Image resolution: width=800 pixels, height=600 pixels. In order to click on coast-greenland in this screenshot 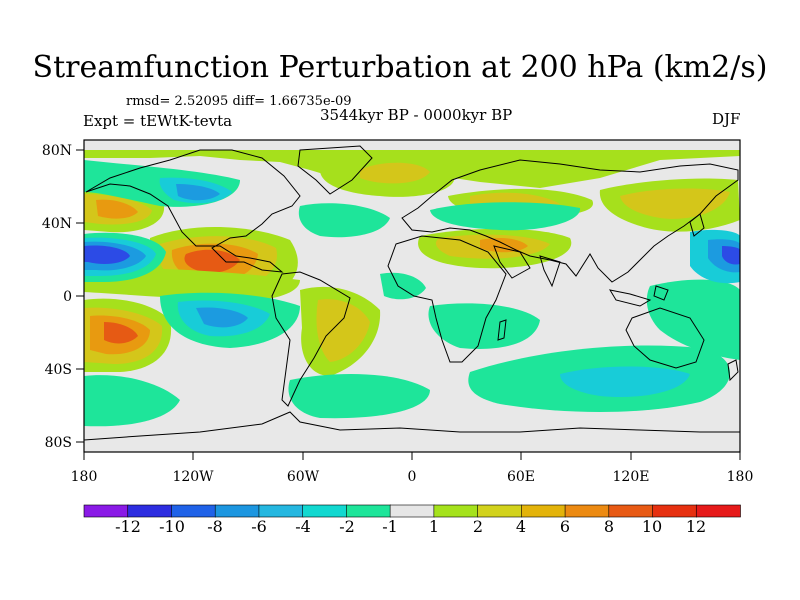, I will do `click(335, 170)`.